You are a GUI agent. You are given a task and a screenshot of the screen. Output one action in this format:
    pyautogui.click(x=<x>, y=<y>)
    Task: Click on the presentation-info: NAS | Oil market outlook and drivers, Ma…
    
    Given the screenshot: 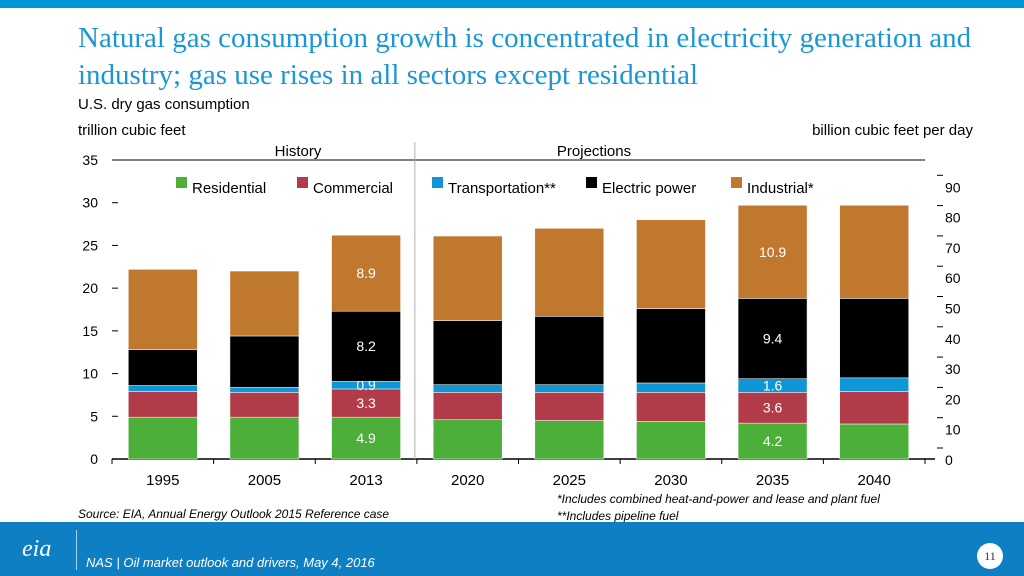 What is the action you would take?
    pyautogui.click(x=230, y=562)
    